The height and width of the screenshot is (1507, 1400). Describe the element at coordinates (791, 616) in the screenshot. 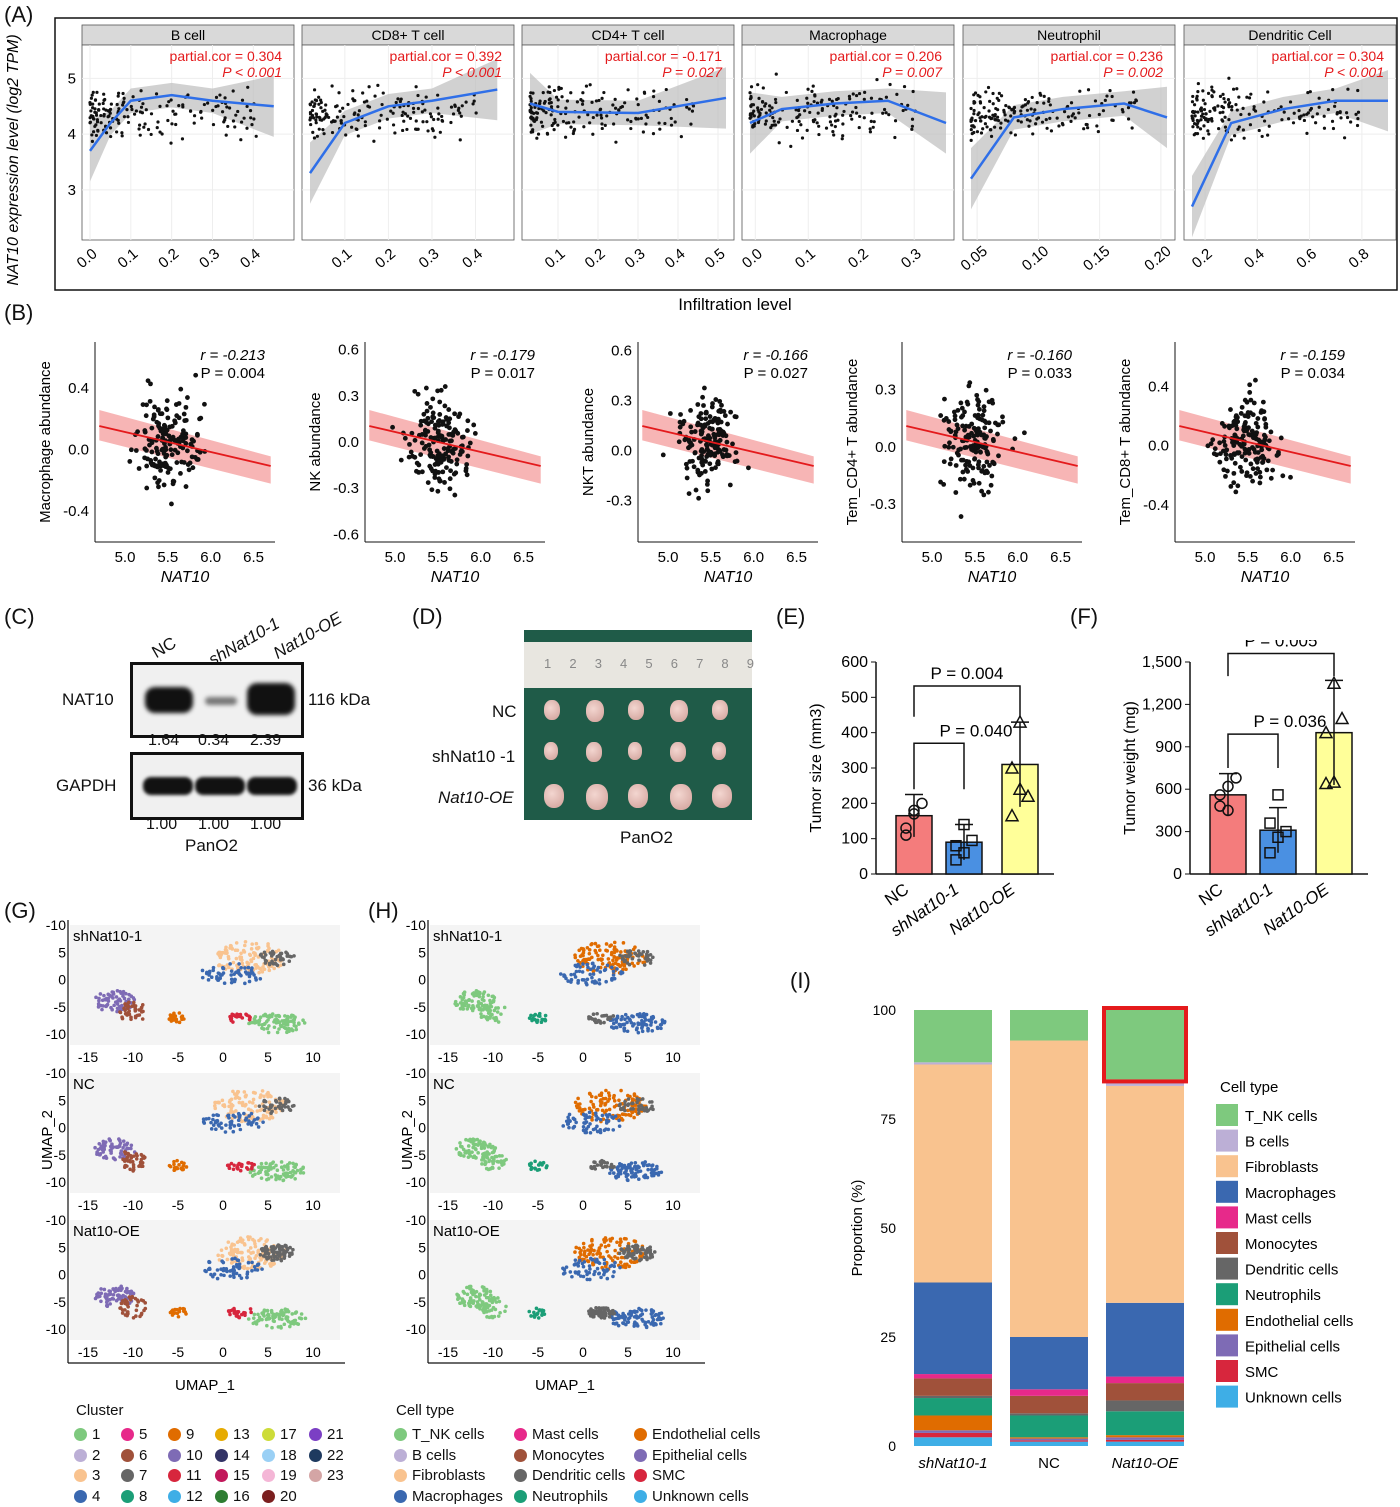

I see `panel-label-e: (E)` at that location.